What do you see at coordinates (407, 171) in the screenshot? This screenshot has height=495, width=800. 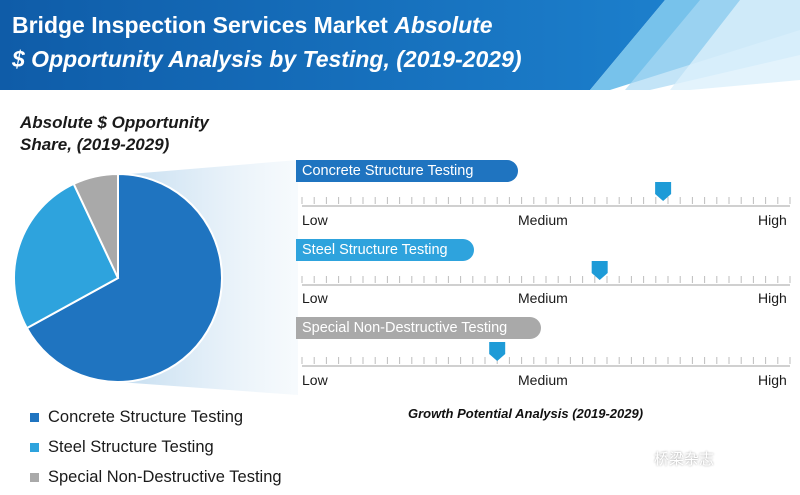 I see `growth-label-concrete: Concrete Structure Testing` at bounding box center [407, 171].